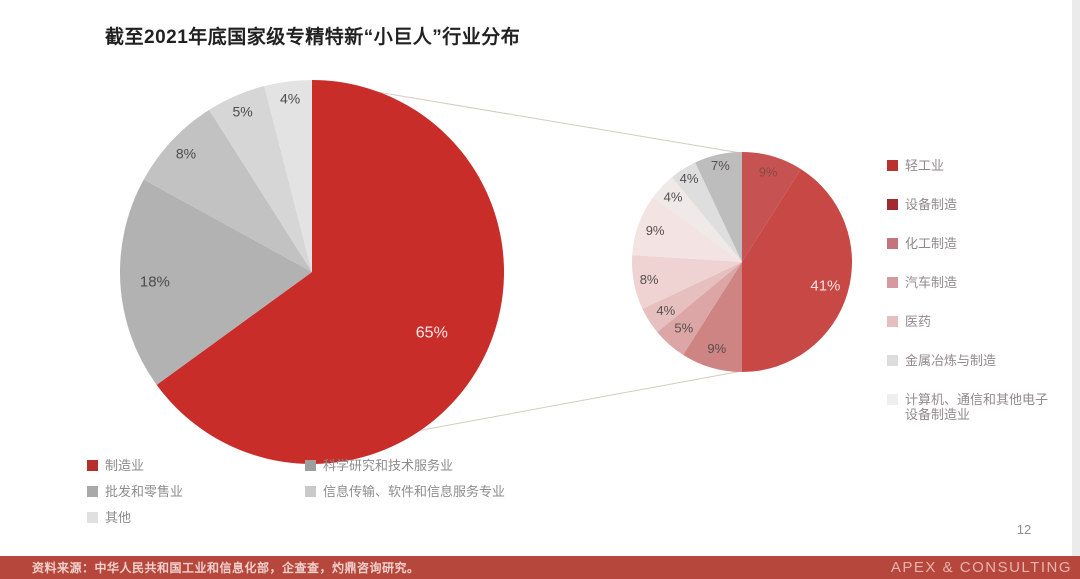  I want to click on legend-label: 汽车制造, so click(931, 282).